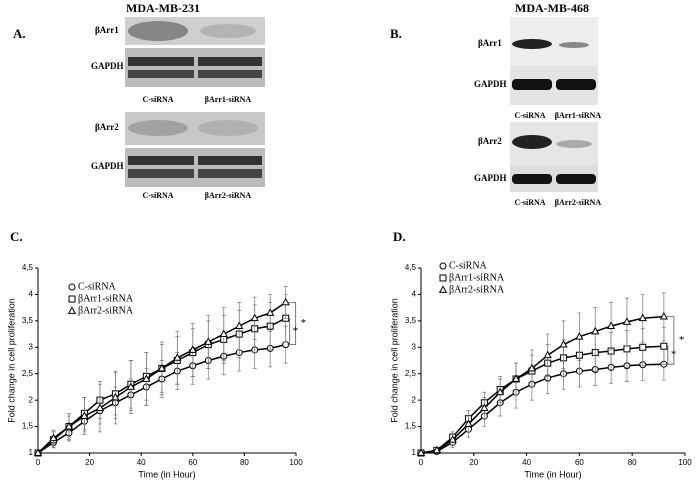 The image size is (697, 487). I want to click on panel-label: D., so click(399, 236).